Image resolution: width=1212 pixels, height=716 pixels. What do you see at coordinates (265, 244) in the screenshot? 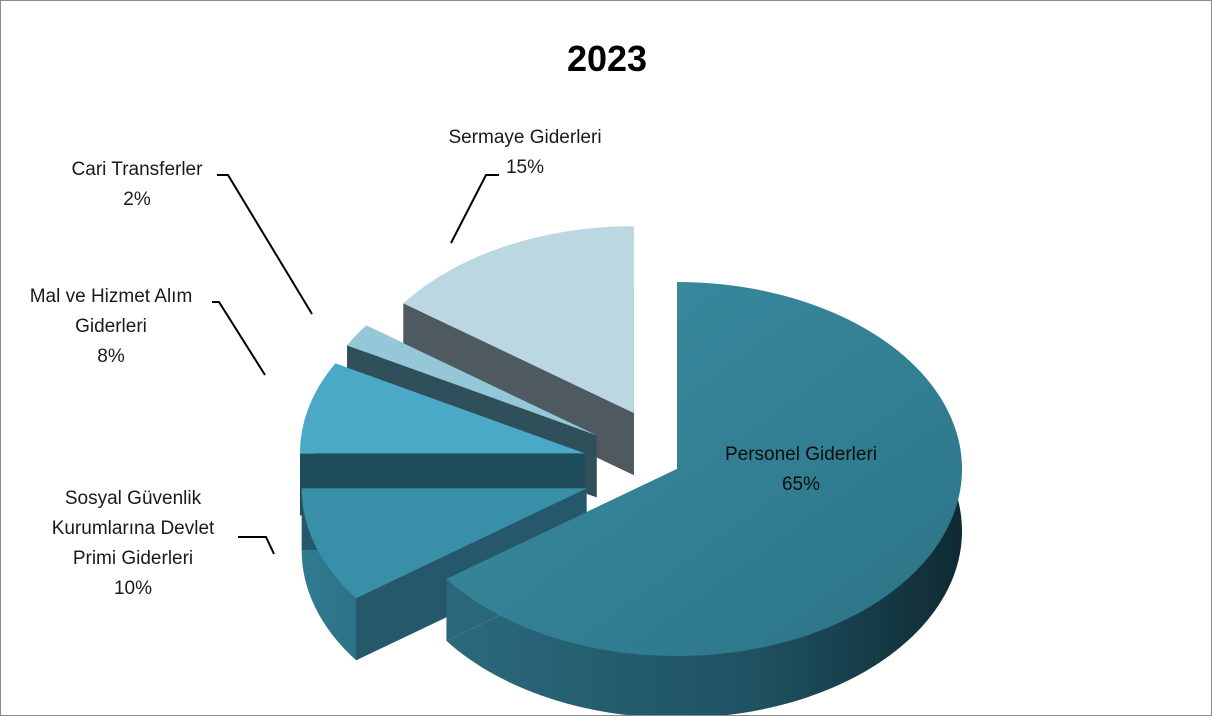
I see `leader-line-cari-transfer` at bounding box center [265, 244].